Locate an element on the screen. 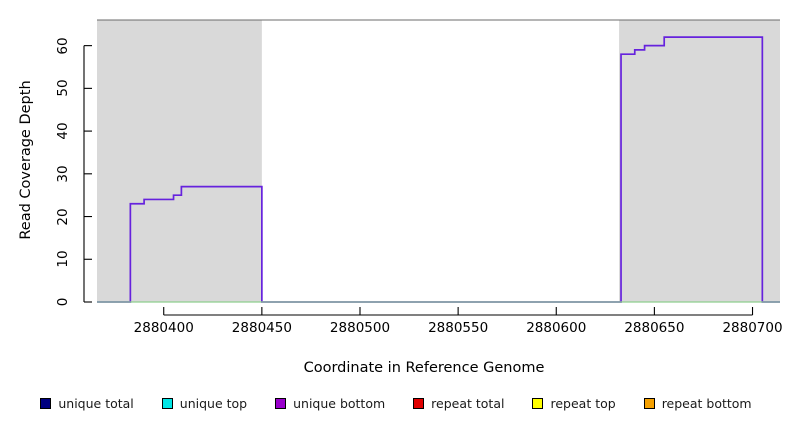  legend-item: repeat bottom is located at coordinates (697, 403).